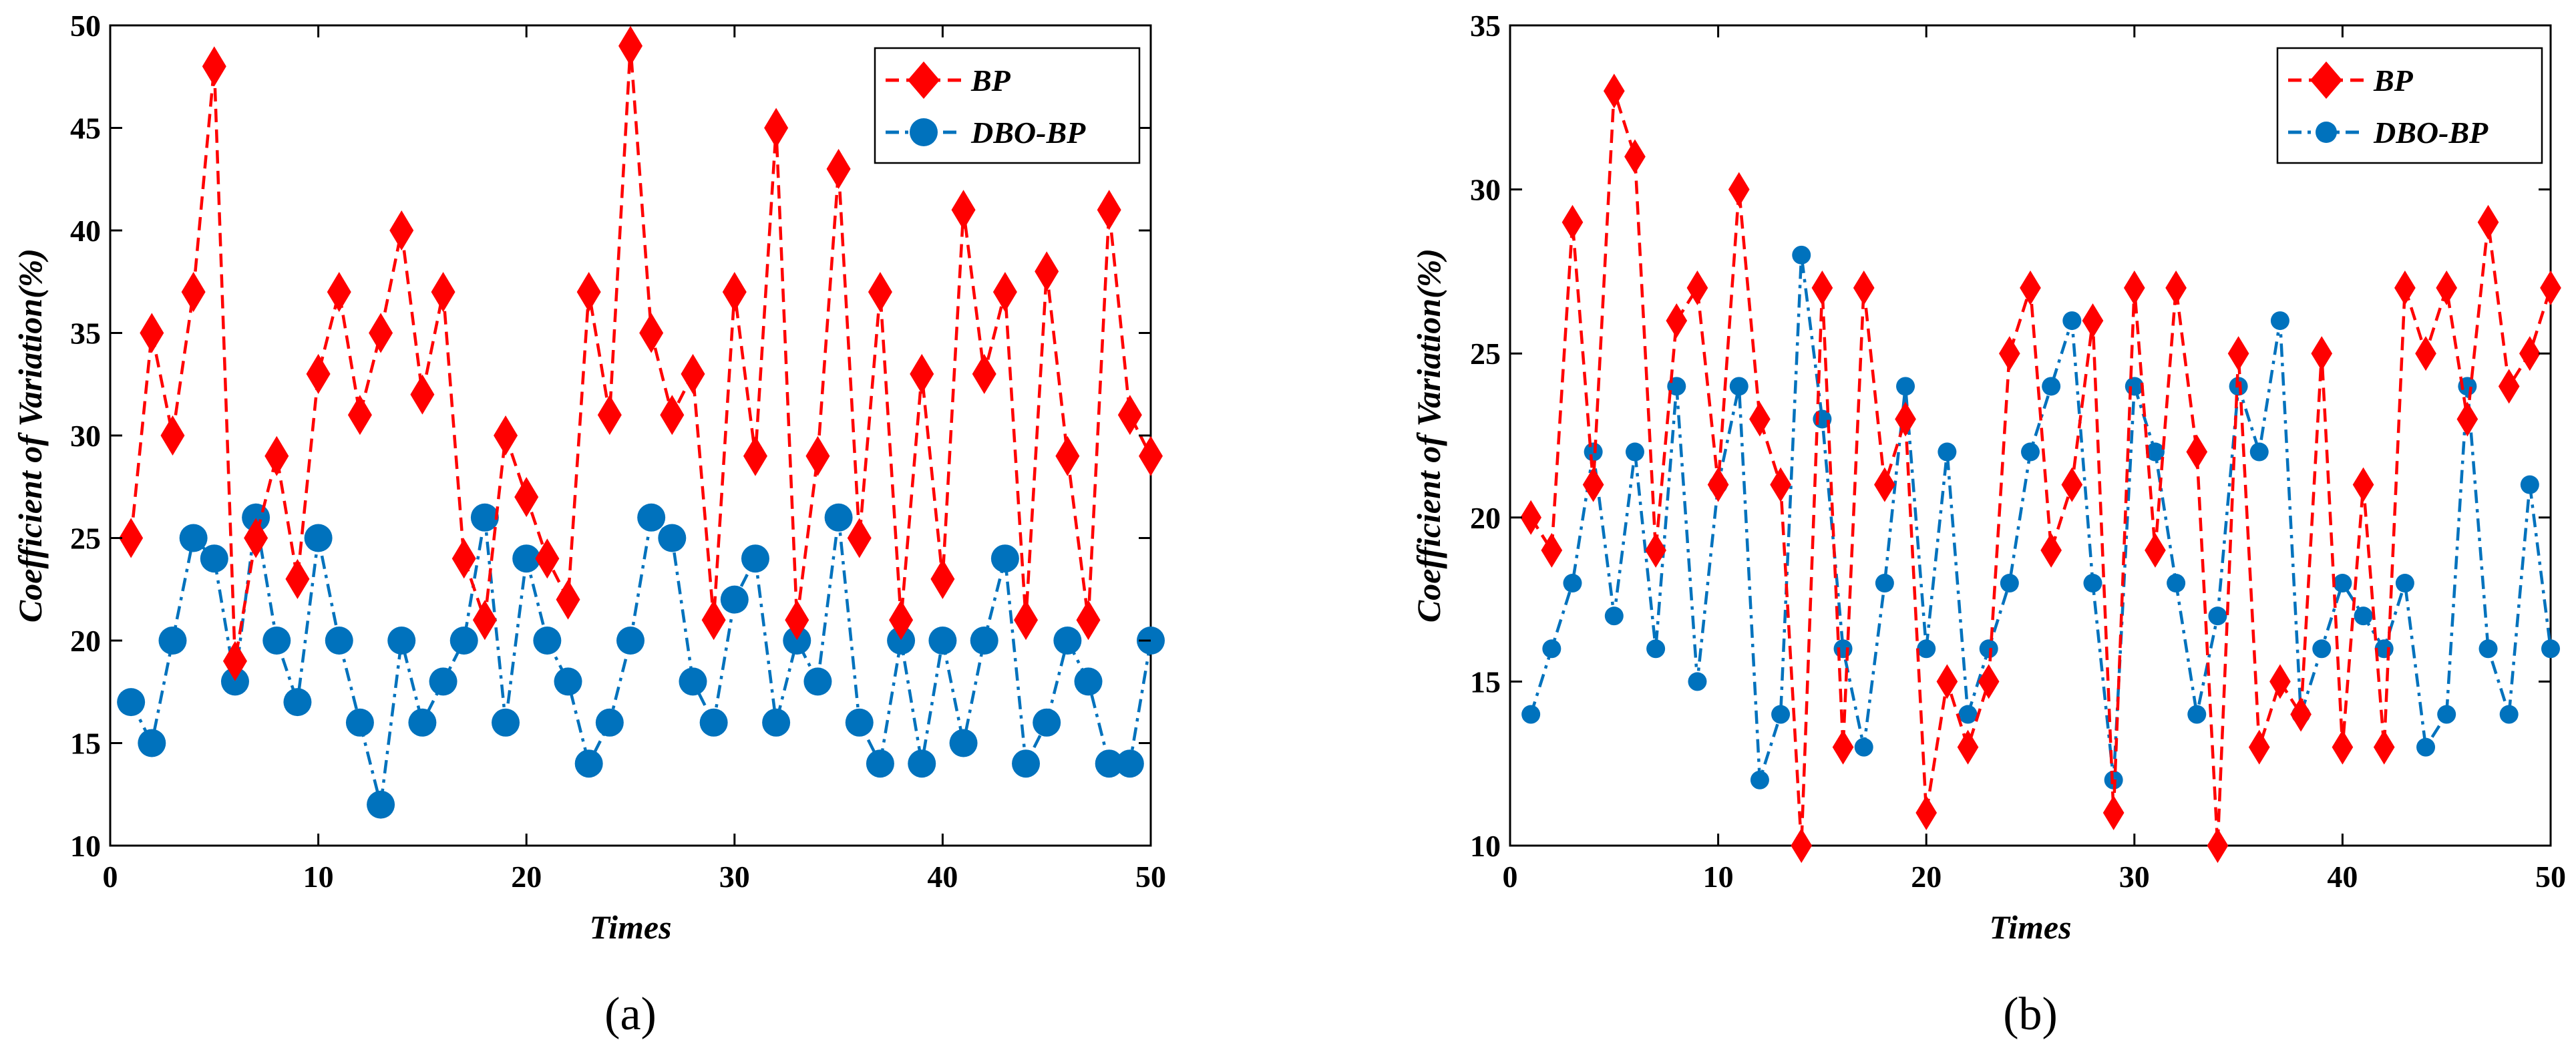  I want to click on chart-b-legend-bp-label: BP, so click(2393, 80).